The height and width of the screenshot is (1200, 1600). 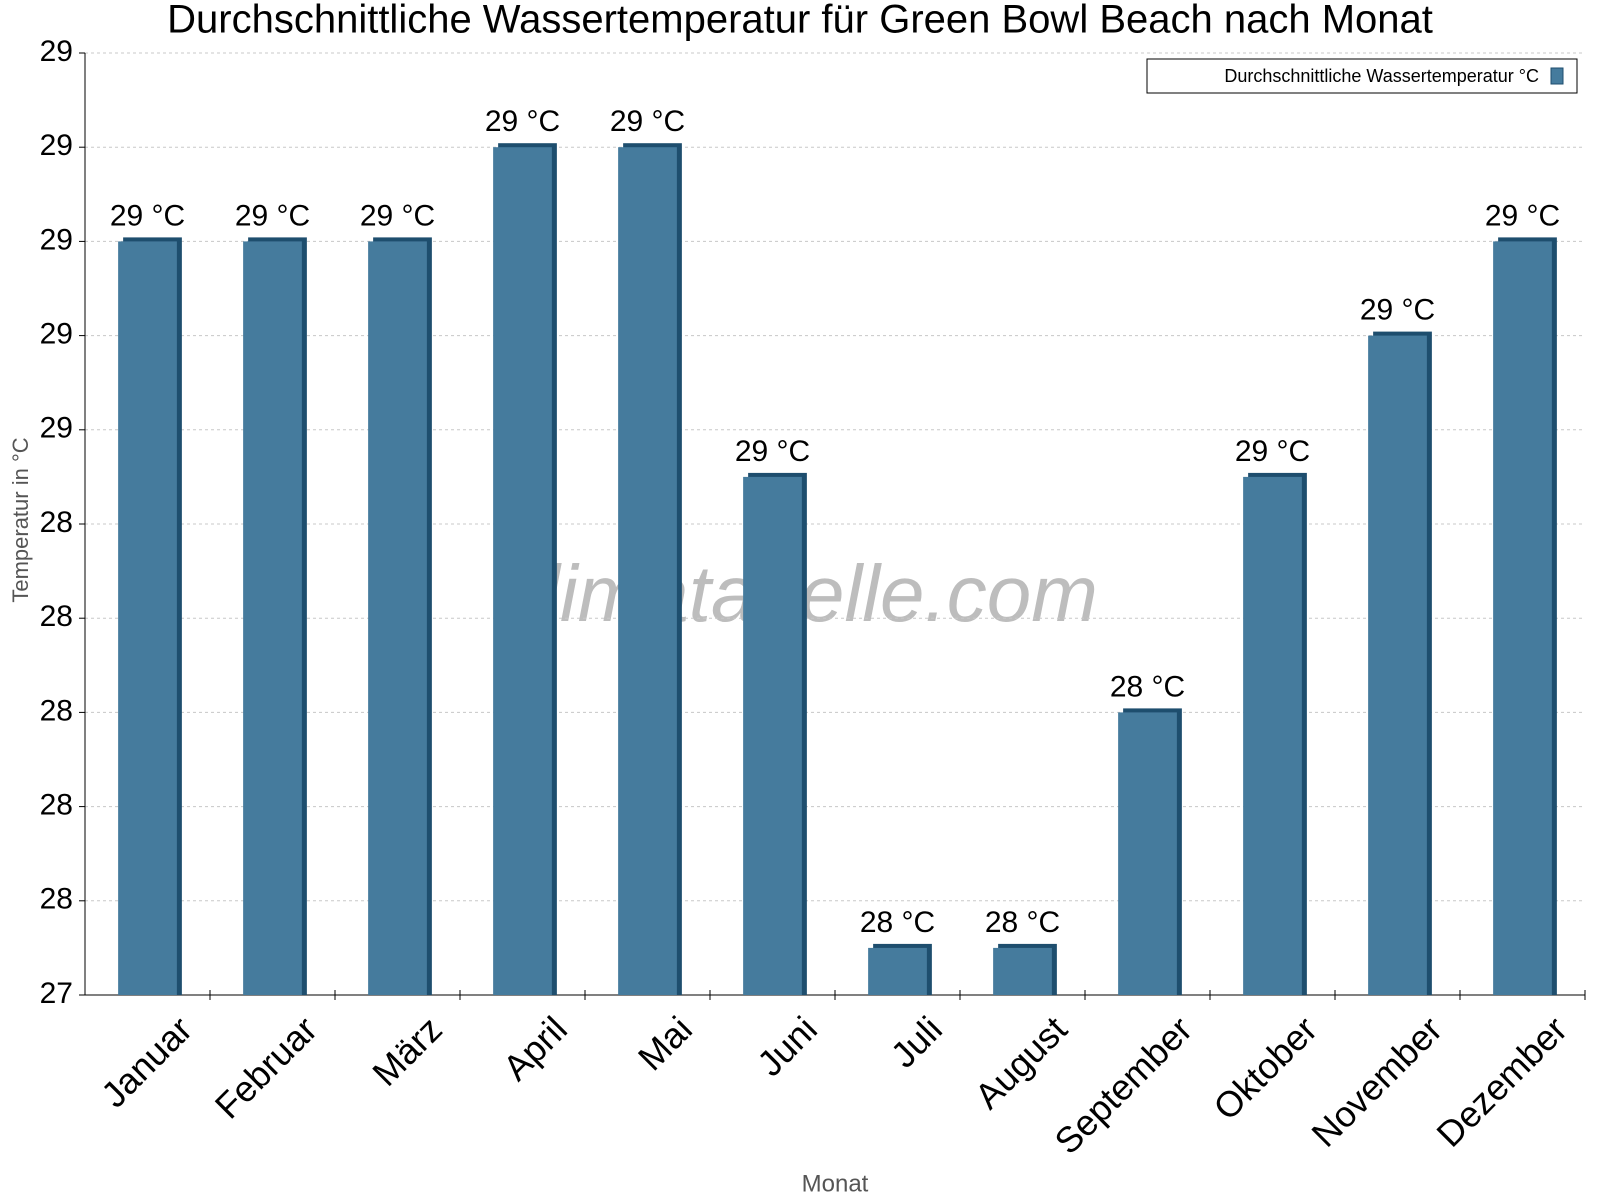 What do you see at coordinates (56, 993) in the screenshot?
I see `y-tick-label: 27` at bounding box center [56, 993].